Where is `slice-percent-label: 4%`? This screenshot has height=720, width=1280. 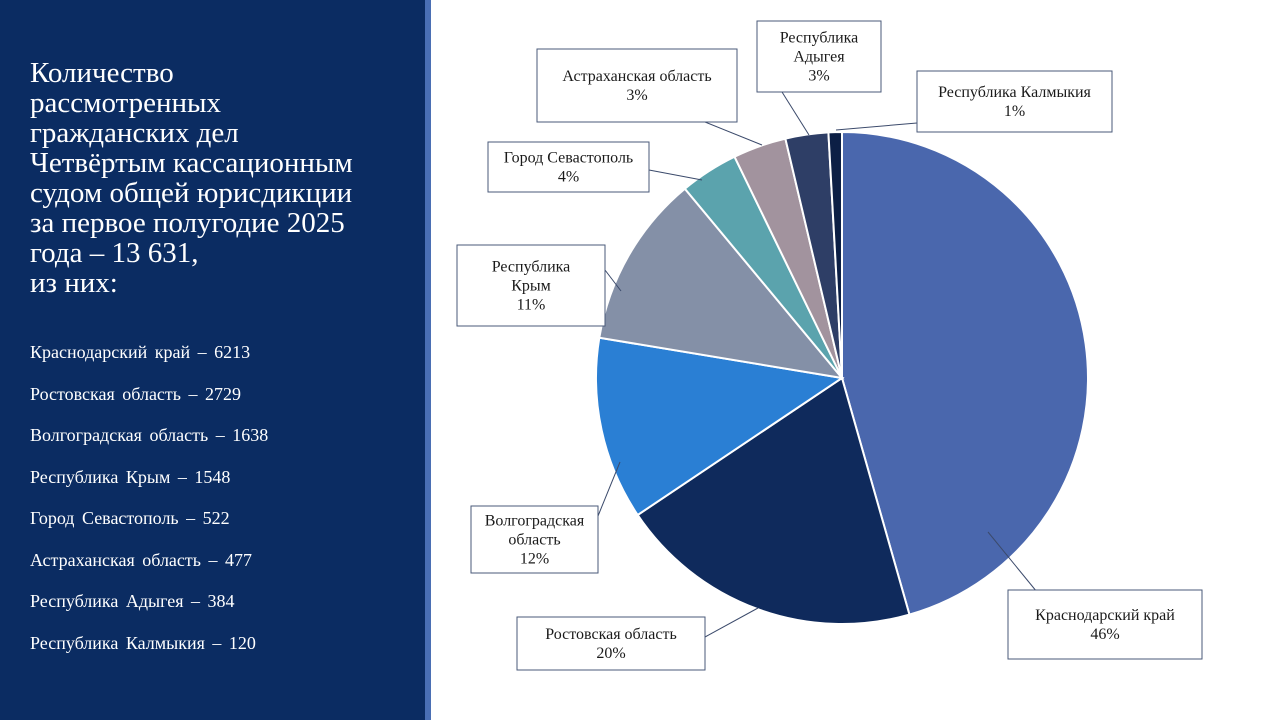 slice-percent-label: 4% is located at coordinates (568, 177).